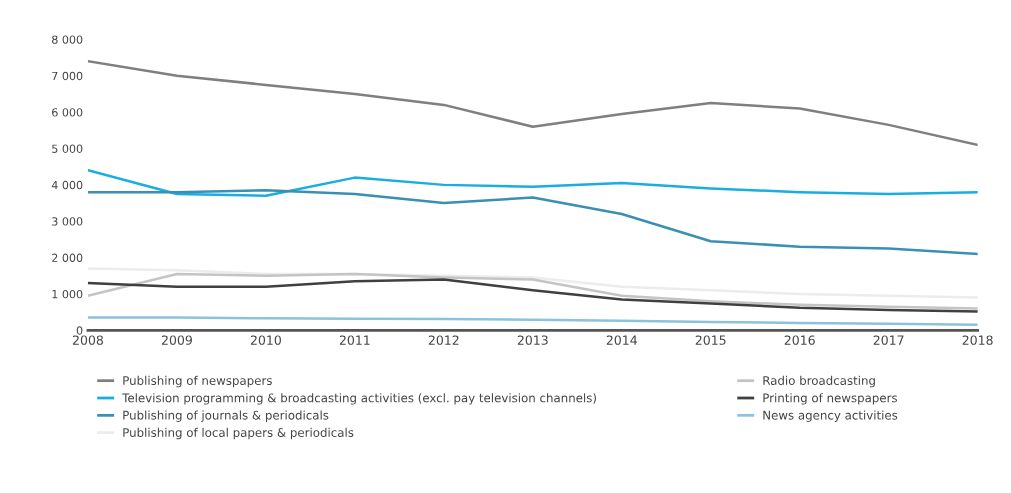 This screenshot has width=1011, height=493. Describe the element at coordinates (79, 330) in the screenshot. I see `y-tick-label: 0` at that location.